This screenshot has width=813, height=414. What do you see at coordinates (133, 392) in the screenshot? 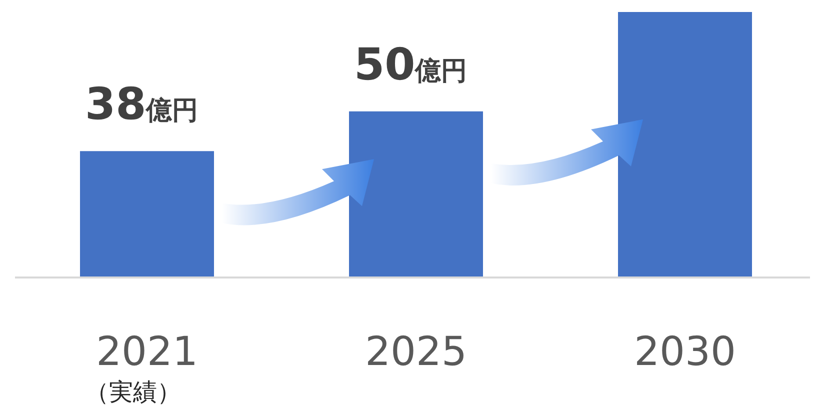
I see `text: （実績）` at bounding box center [133, 392].